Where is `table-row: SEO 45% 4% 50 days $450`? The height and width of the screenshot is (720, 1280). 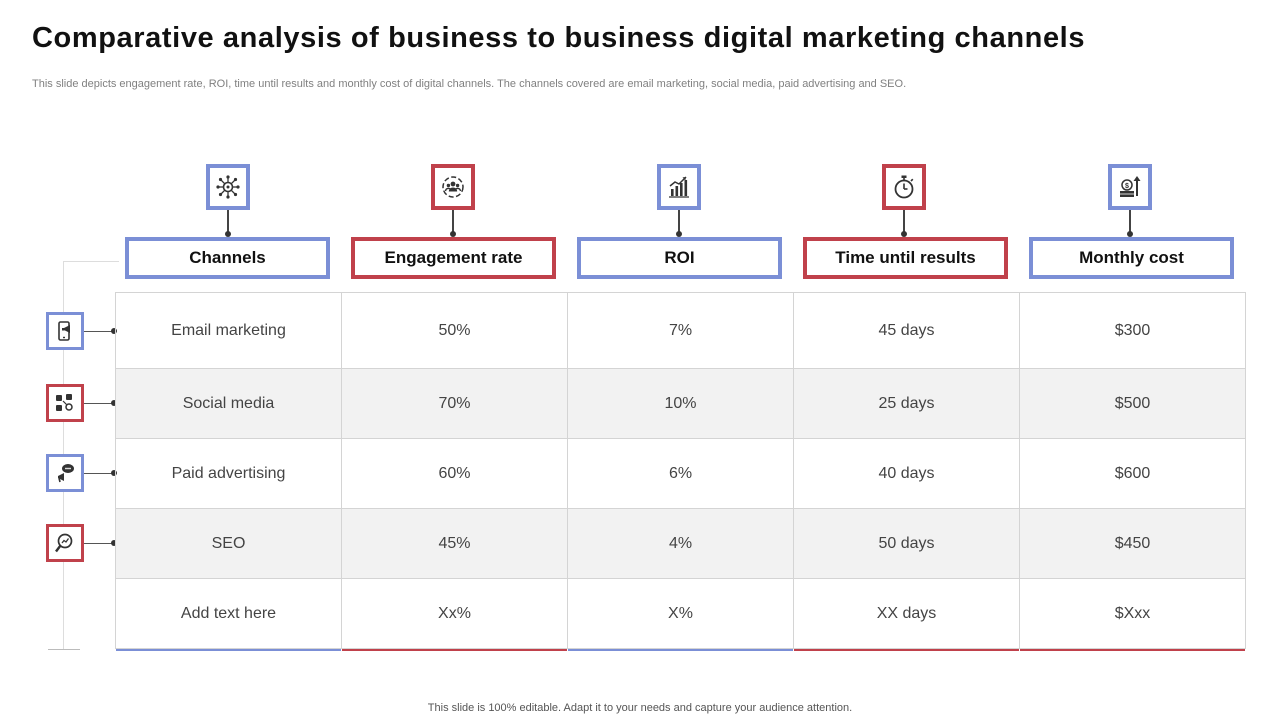 table-row: SEO 45% 4% 50 days $450 is located at coordinates (680, 543).